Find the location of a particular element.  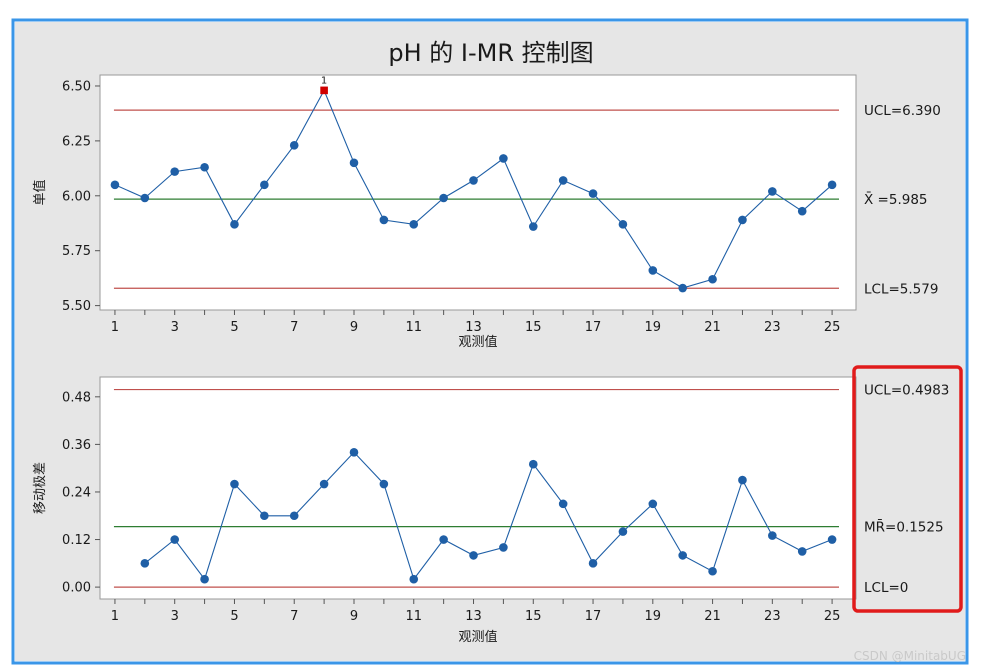

individual-x-axis-label: 观测值 is located at coordinates (477, 342).